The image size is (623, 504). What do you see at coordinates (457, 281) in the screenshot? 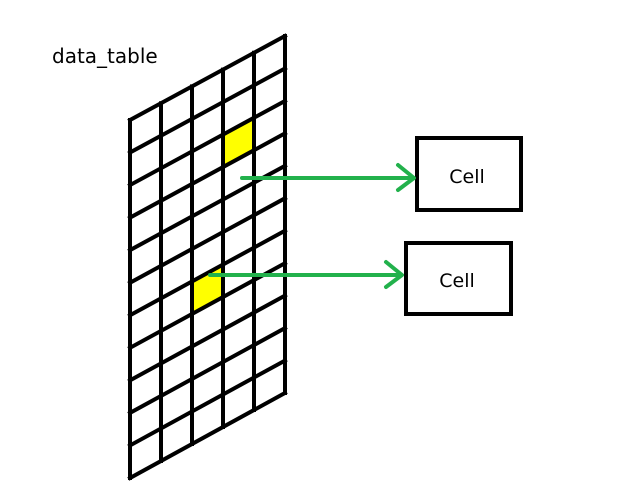
I see `cell-box-2-label: Cell` at bounding box center [457, 281].